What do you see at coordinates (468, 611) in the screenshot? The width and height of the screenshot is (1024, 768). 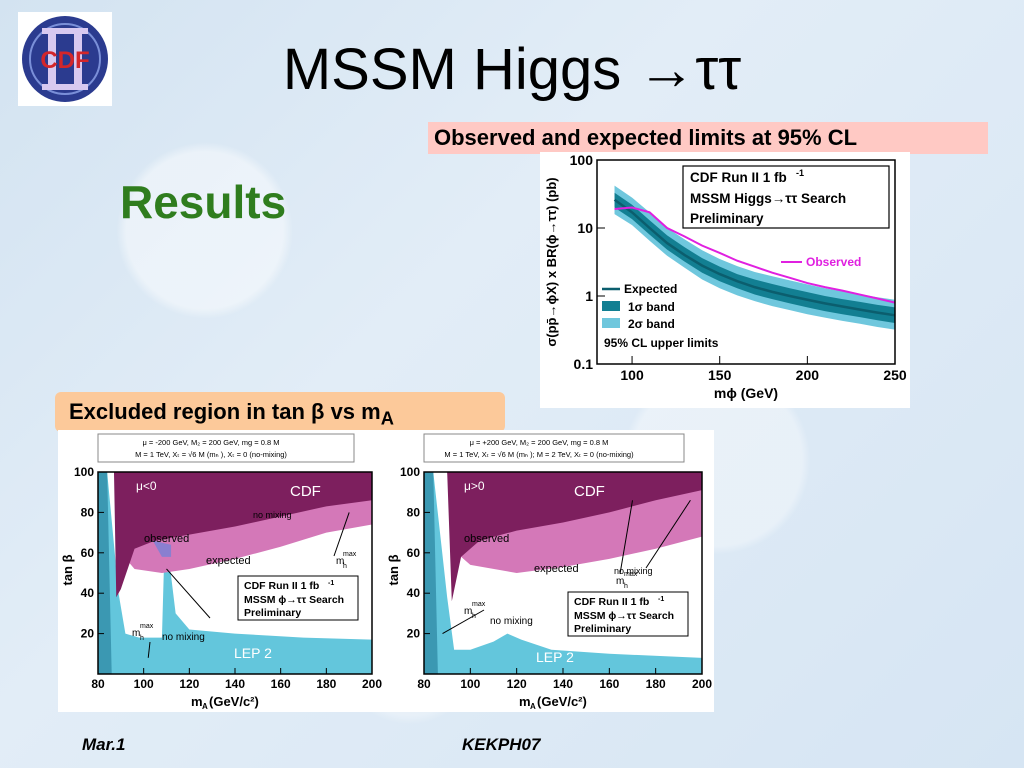 I see `mhmax-bottom-label: m` at bounding box center [468, 611].